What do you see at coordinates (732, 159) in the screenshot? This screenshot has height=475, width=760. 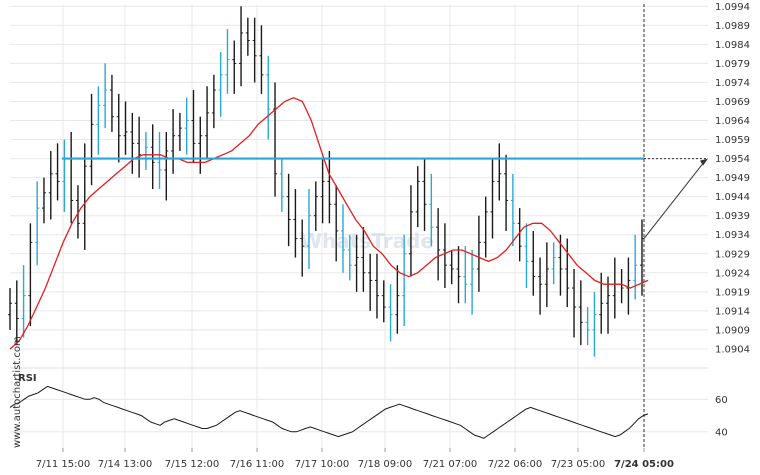 I see `price-tick-label: 1.0954` at bounding box center [732, 159].